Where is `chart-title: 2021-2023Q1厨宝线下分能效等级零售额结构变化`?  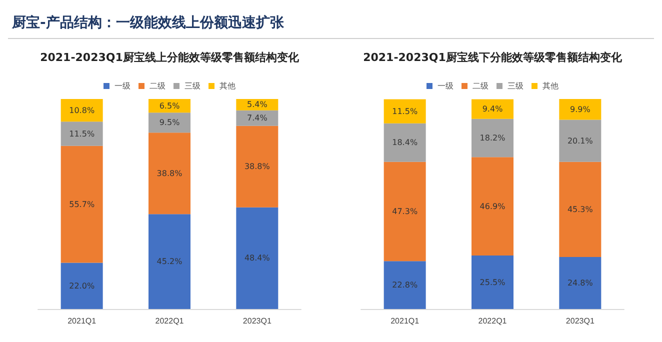 chart-title: 2021-2023Q1厨宝线下分能效等级零售额结构变化 is located at coordinates (493, 57).